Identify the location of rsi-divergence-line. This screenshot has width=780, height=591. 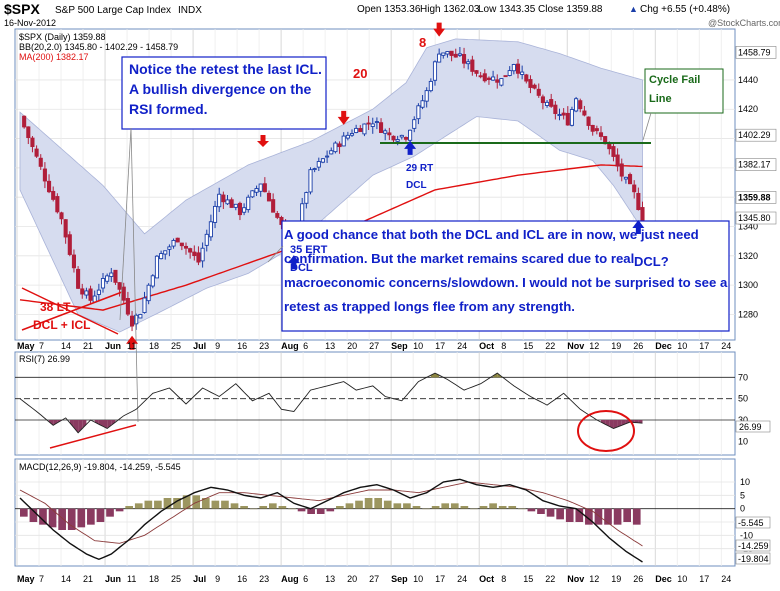
(93, 436).